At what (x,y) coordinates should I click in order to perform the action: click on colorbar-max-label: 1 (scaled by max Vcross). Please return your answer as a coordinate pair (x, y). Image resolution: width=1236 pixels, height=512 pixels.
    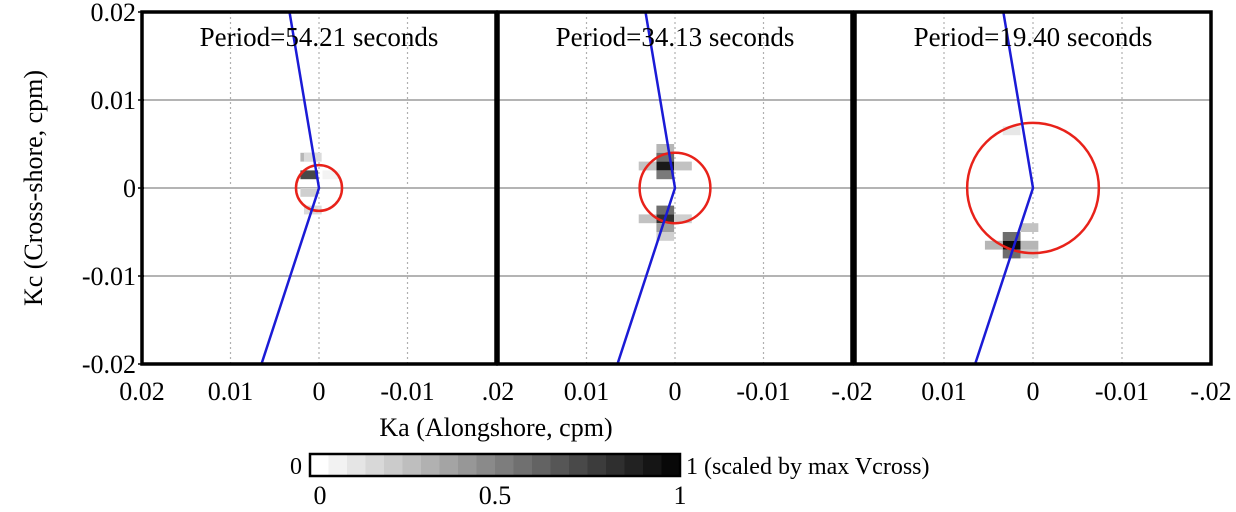
    Looking at the image, I should click on (808, 467).